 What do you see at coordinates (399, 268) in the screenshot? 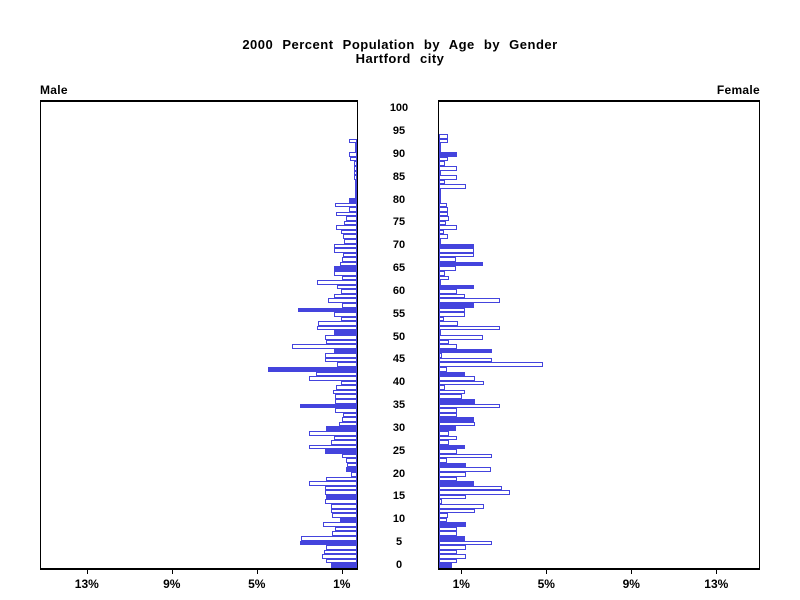
I see `age-label-65: 65` at bounding box center [399, 268].